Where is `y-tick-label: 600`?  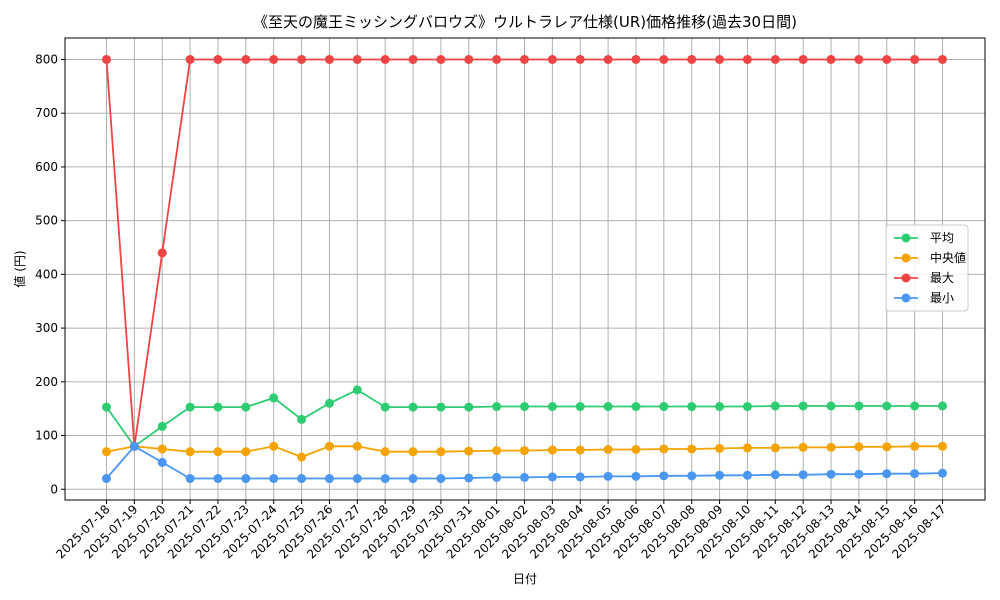 y-tick-label: 600 is located at coordinates (46, 167).